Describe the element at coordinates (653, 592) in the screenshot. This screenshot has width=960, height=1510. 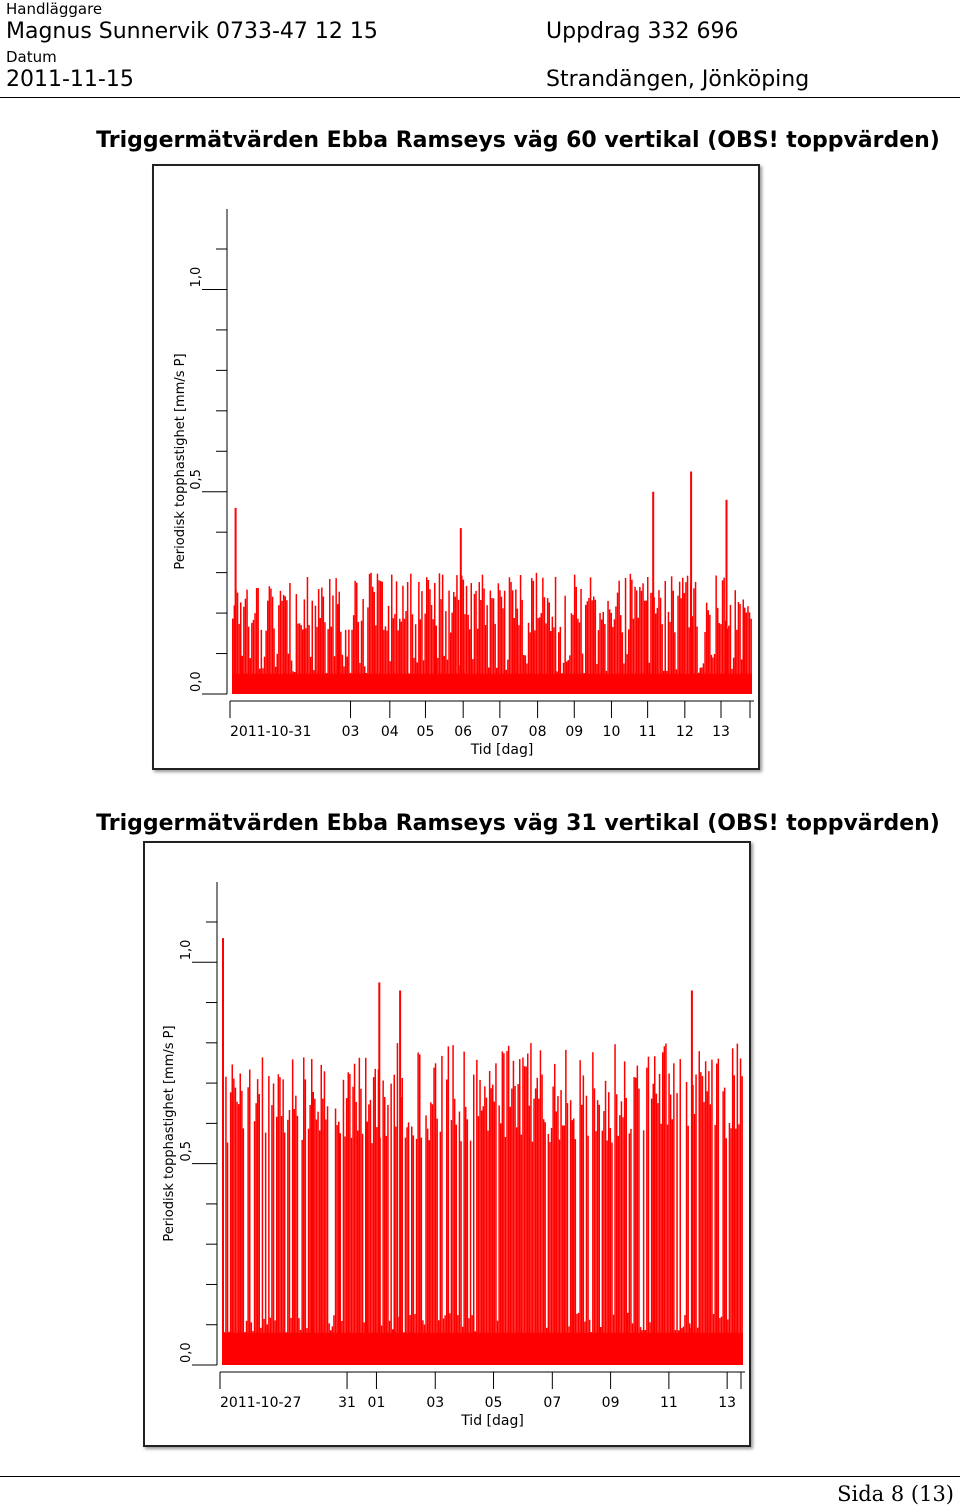
I see `bar-peak` at that location.